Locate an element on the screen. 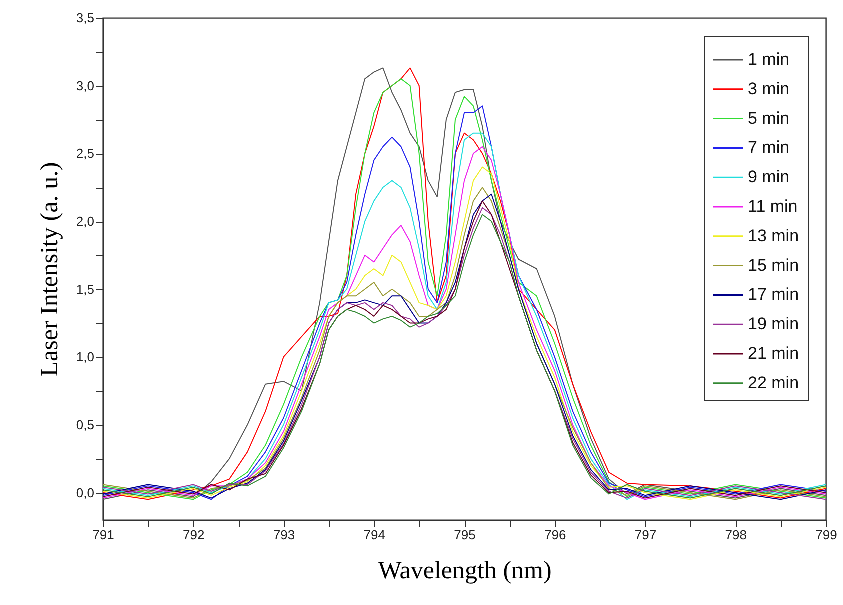 Image resolution: width=843 pixels, height=605 pixels. x-tick-label: 795 is located at coordinates (465, 535).